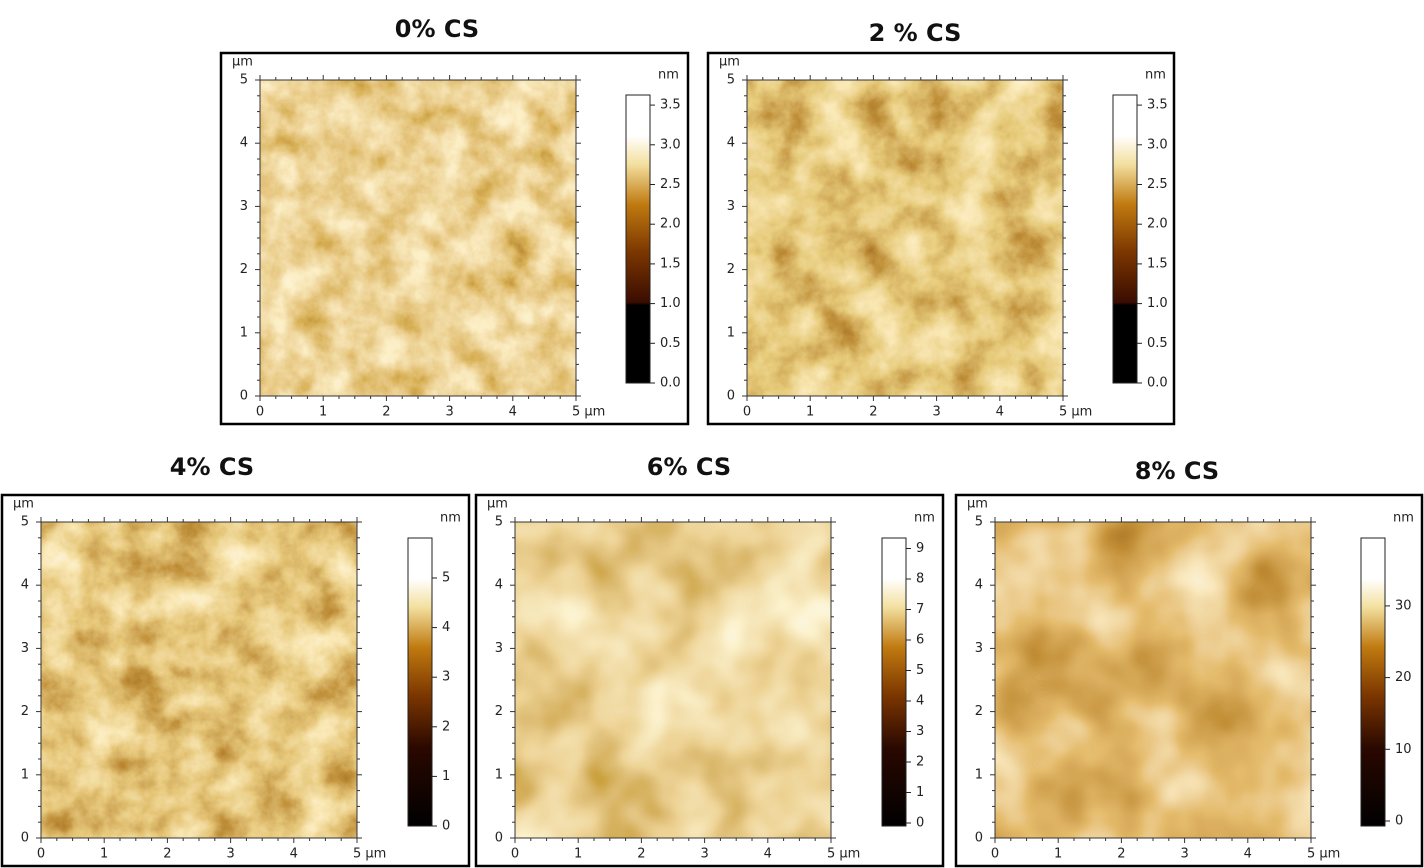 This screenshot has height=868, width=1424. Describe the element at coordinates (920, 609) in the screenshot. I see `colorbar-tick-label: 7` at that location.